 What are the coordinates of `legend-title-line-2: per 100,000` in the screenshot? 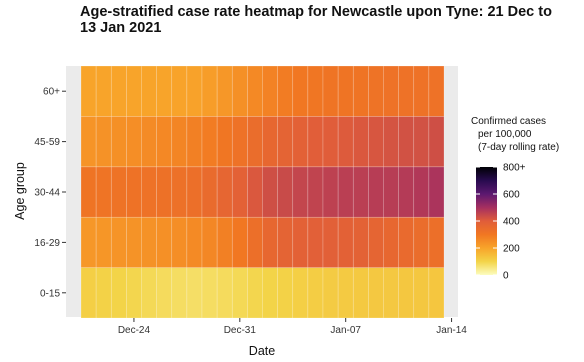 It's located at (505, 134).